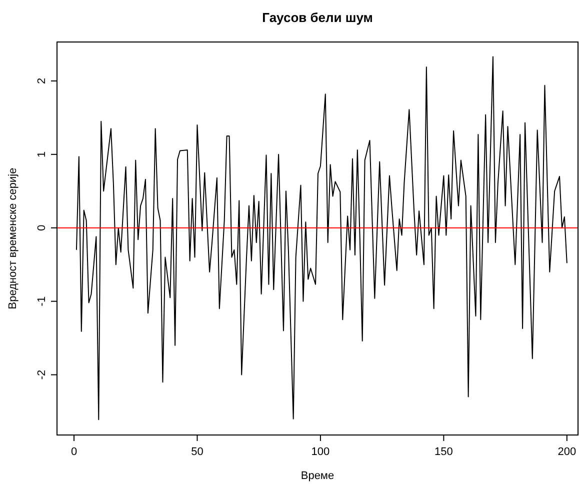  Describe the element at coordinates (42, 227) in the screenshot. I see `y-tick-label: 0` at that location.